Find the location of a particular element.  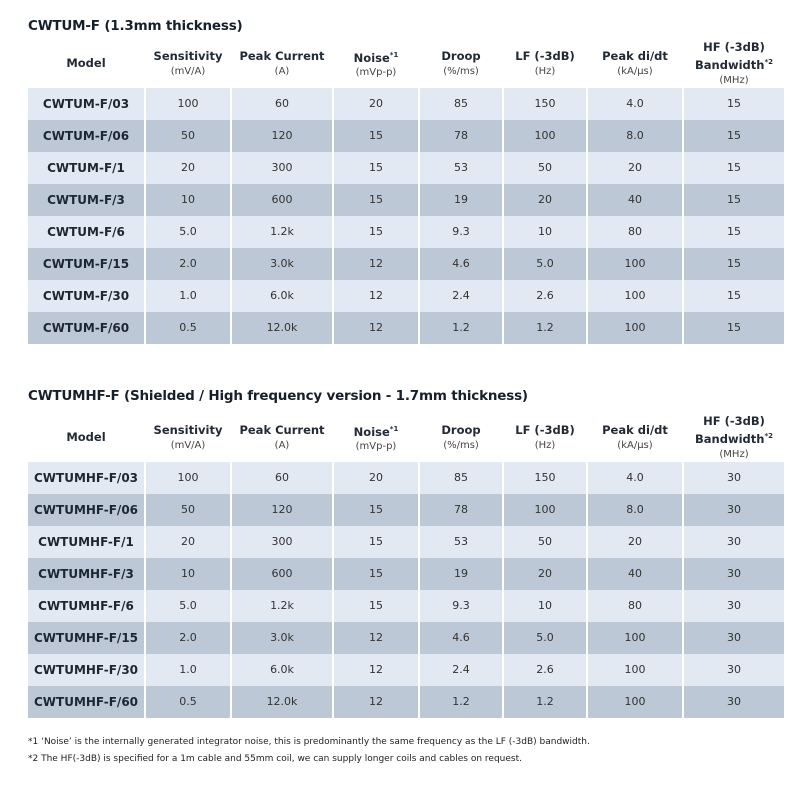

value-cell: 2.4 is located at coordinates (461, 295).